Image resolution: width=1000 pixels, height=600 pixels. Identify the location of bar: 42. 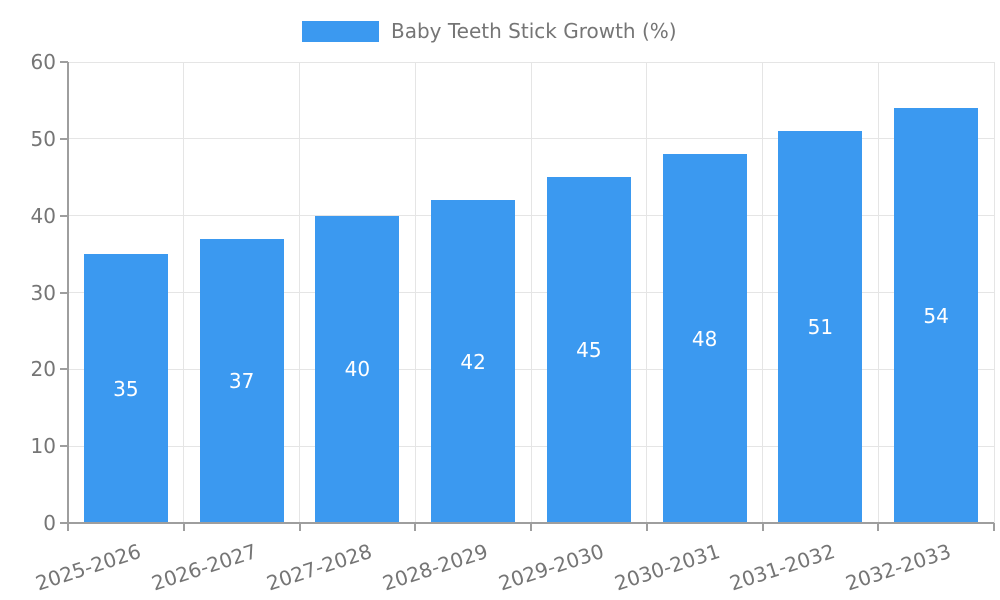
(473, 361).